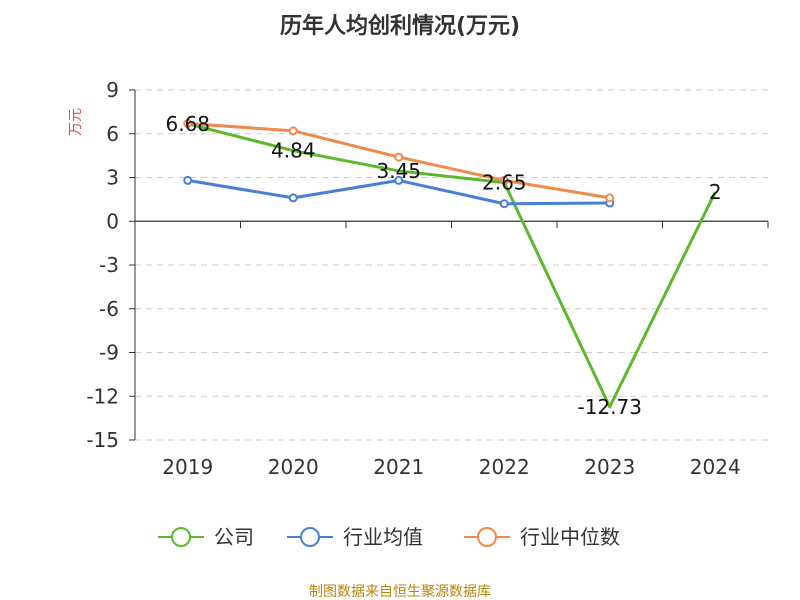 The width and height of the screenshot is (800, 600). Describe the element at coordinates (102, 396) in the screenshot. I see `y-tick-label: -12` at that location.